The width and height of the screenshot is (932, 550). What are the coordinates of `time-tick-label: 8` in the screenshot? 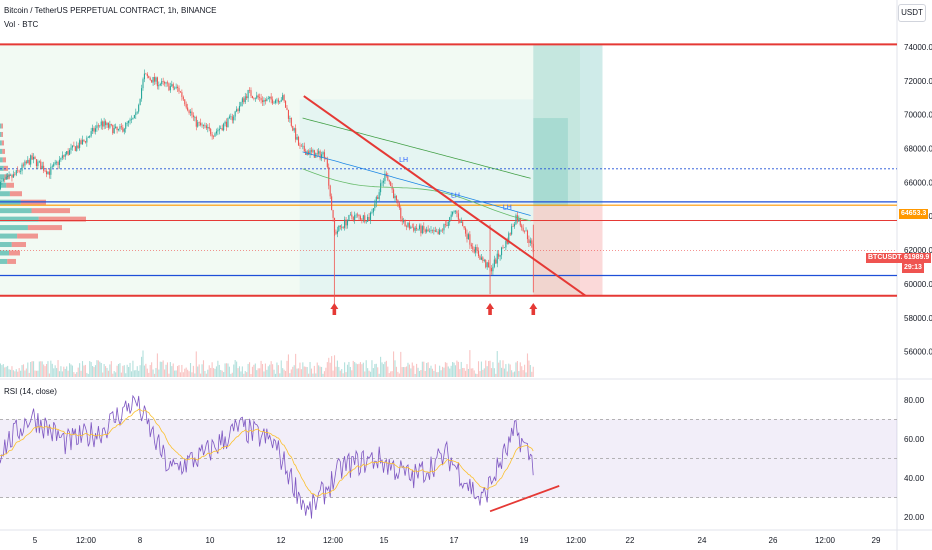 It's located at (140, 540).